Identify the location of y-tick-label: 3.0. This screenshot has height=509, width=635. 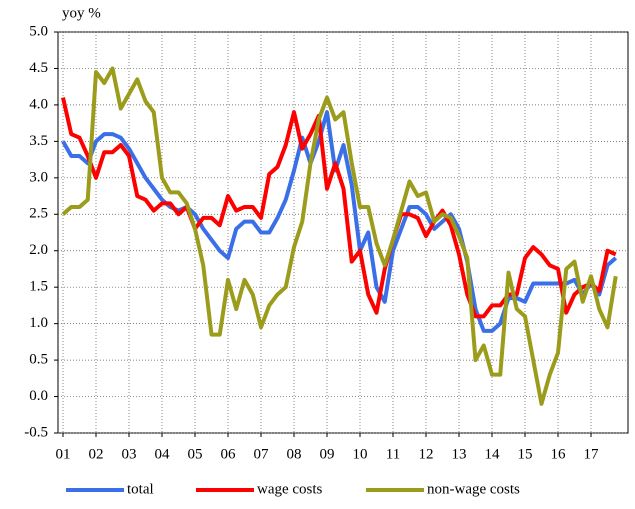
(38, 177).